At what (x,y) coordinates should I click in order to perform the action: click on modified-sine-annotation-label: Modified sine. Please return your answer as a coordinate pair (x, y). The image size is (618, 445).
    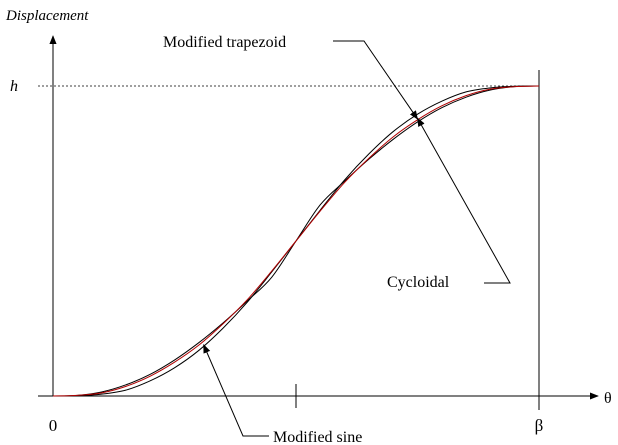
    Looking at the image, I should click on (317, 437).